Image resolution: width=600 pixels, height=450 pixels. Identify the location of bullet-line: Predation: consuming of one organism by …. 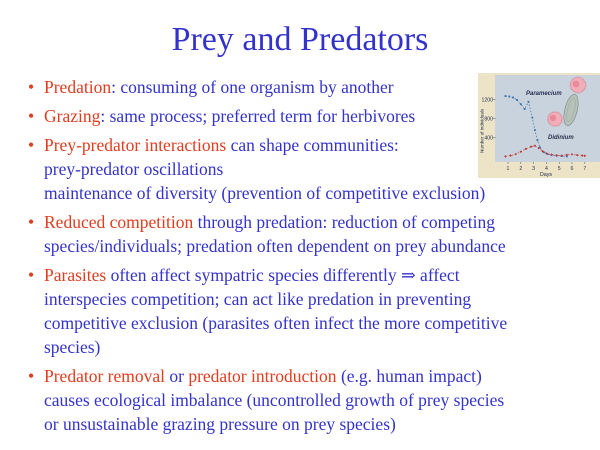
(319, 87).